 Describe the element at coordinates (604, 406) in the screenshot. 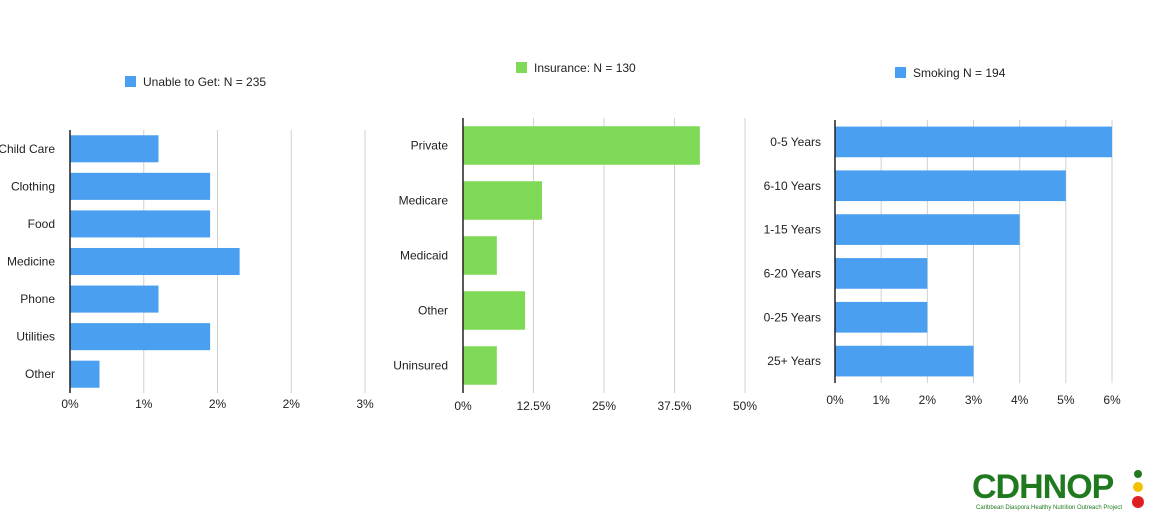

I see `x-tick-label: 25%` at that location.